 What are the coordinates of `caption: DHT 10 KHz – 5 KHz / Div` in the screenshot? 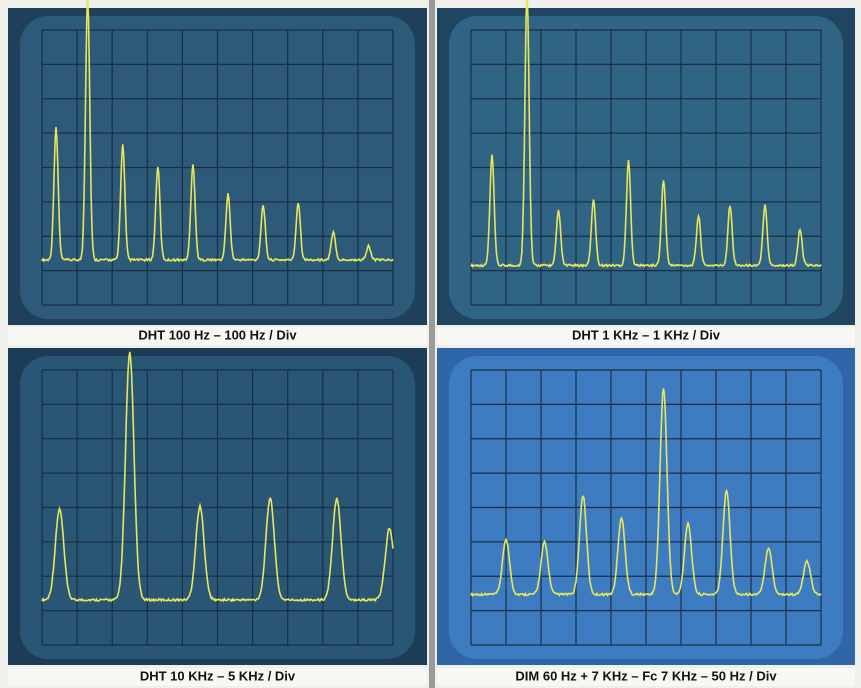 It's located at (218, 675).